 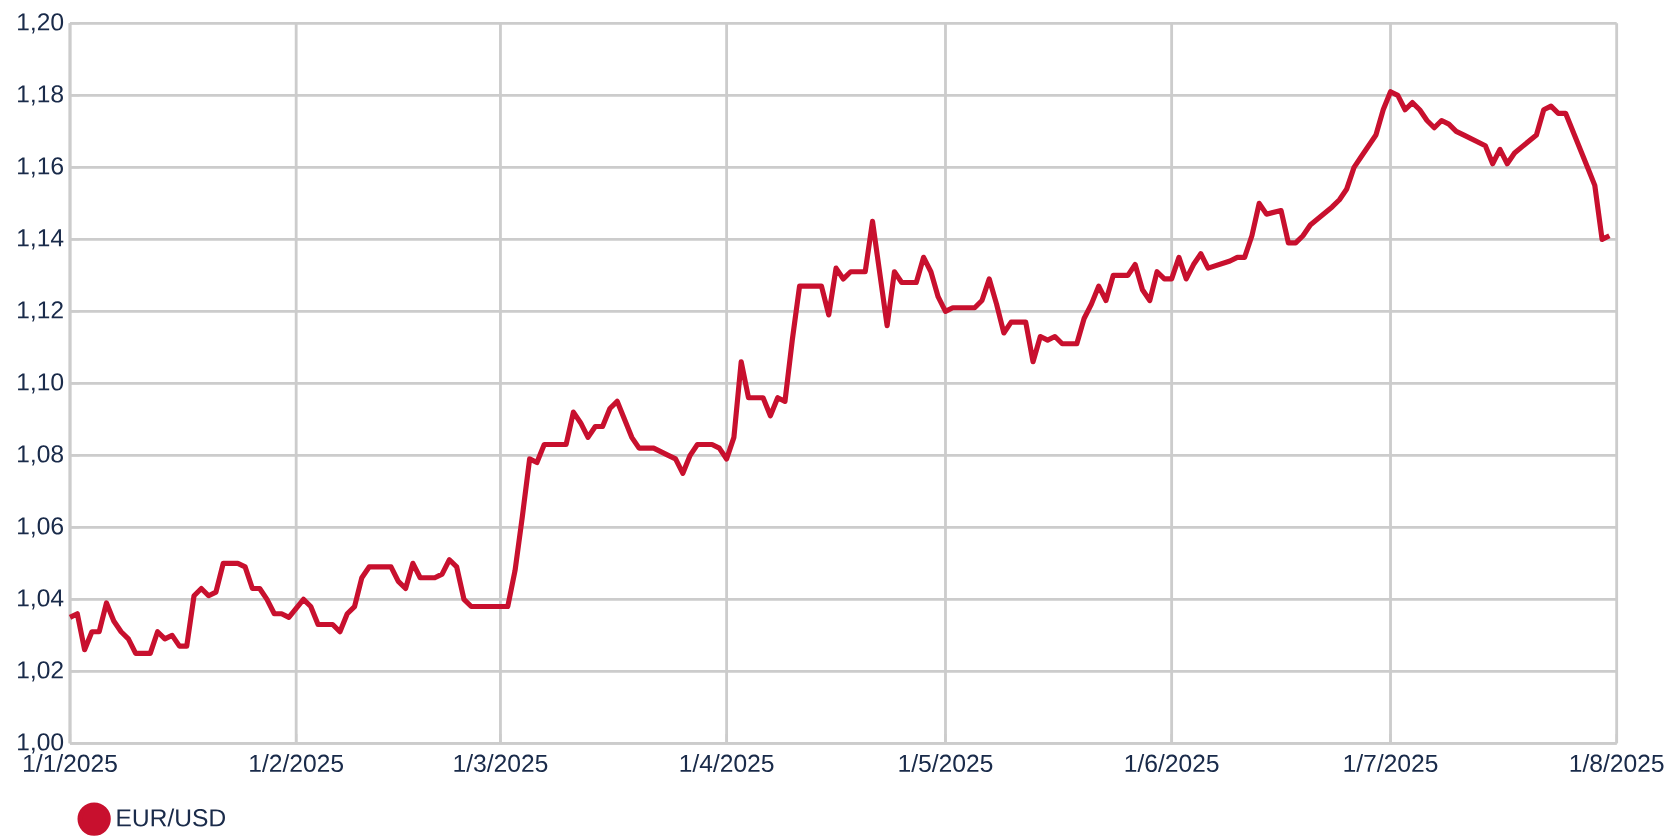 What do you see at coordinates (41, 743) in the screenshot?
I see `y-tick-label: 1,00` at bounding box center [41, 743].